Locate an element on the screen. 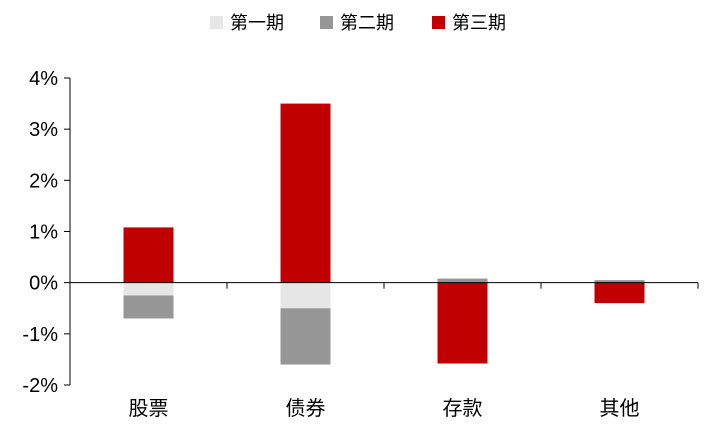 The height and width of the screenshot is (426, 708). y-tick-label: 0% is located at coordinates (43, 284).